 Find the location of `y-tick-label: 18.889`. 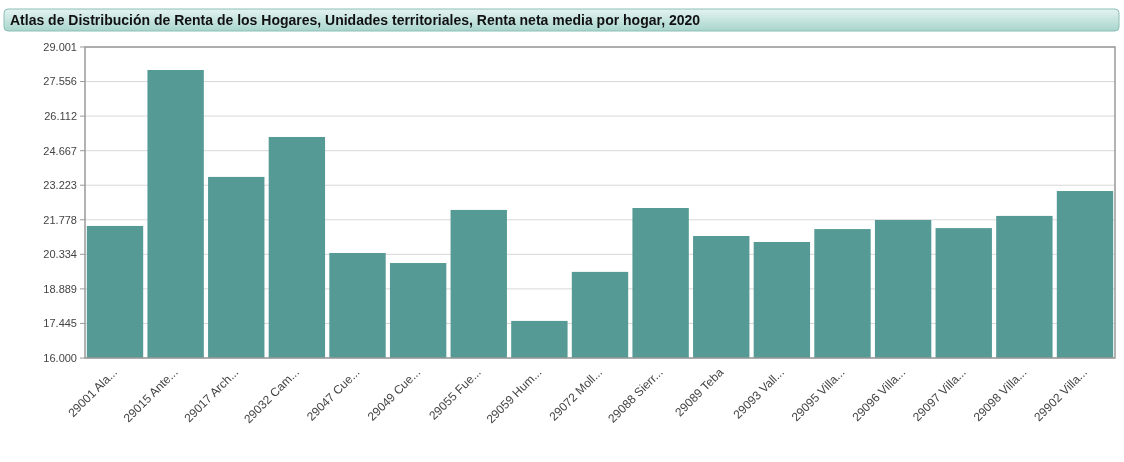

y-tick-label: 18.889 is located at coordinates (60, 288).